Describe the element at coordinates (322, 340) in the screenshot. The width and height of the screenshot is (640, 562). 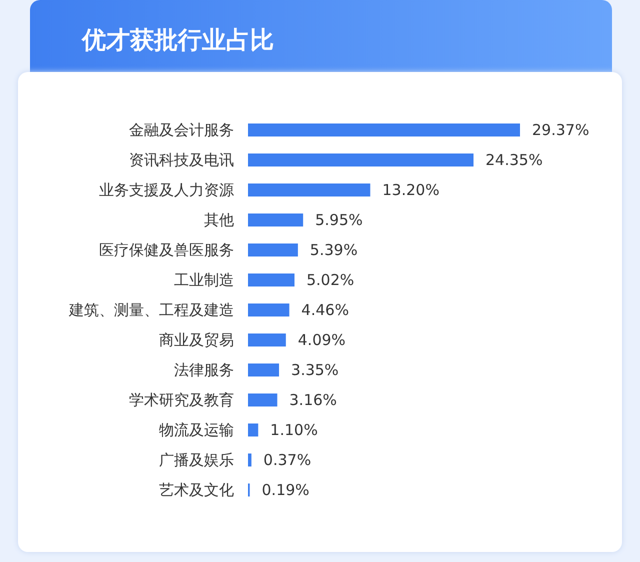
I see `data-label: 4.09%` at that location.